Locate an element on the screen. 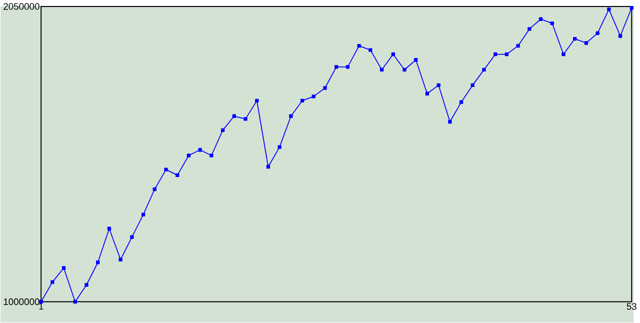 Image resolution: width=640 pixels, height=323 pixels. y-tick-label: 2050000 is located at coordinates (22, 6).